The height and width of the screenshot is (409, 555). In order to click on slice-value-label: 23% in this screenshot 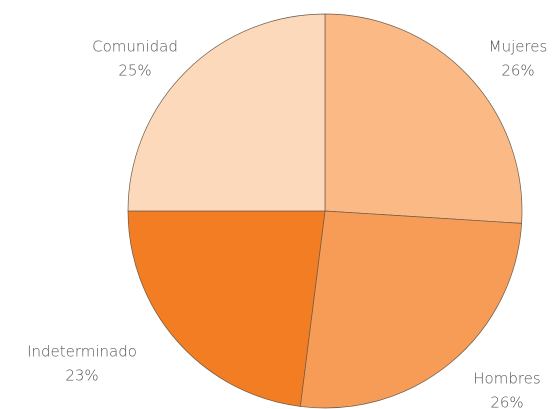, I will do `click(81, 376)`.